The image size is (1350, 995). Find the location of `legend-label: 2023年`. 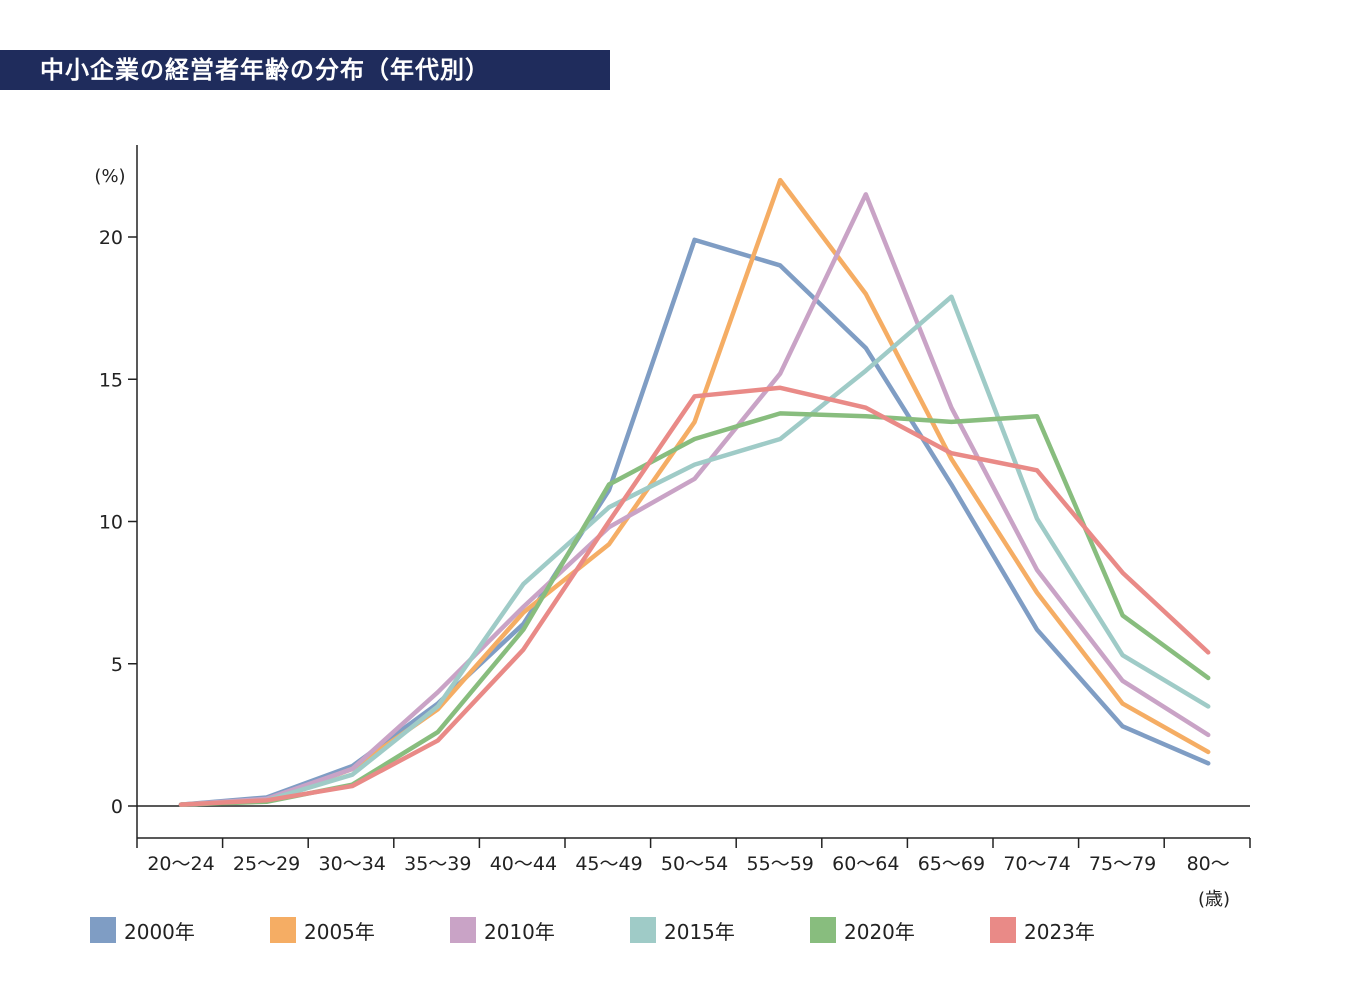

legend-label: 2023年 is located at coordinates (1059, 931).